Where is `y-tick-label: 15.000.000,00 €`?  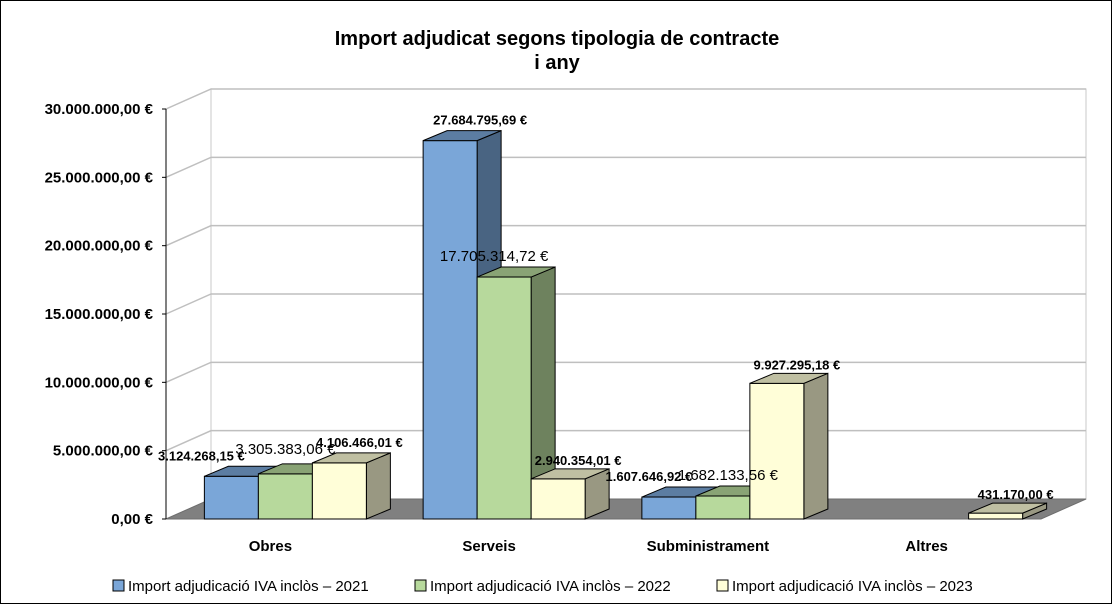
y-tick-label: 15.000.000,00 € is located at coordinates (99, 314).